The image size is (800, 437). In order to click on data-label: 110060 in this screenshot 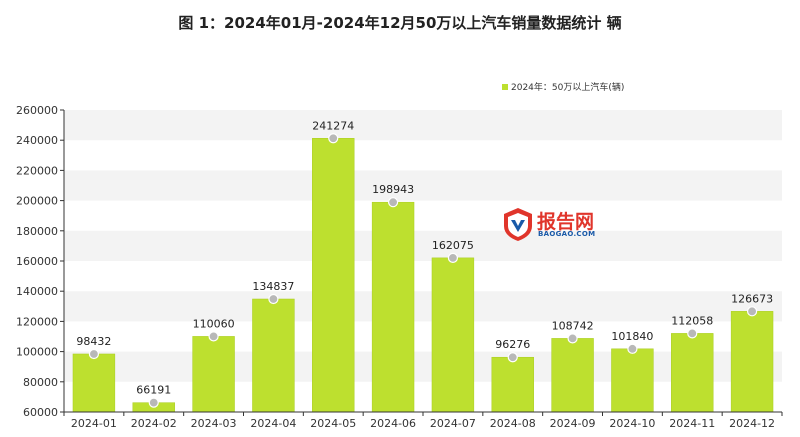, I will do `click(214, 323)`.